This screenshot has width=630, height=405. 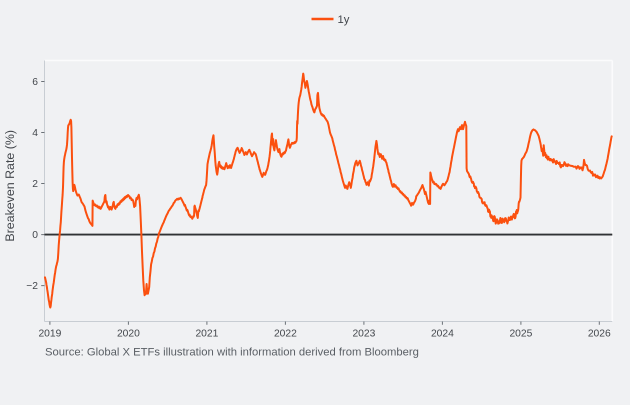 I want to click on svg-text: −2, so click(x=32, y=286).